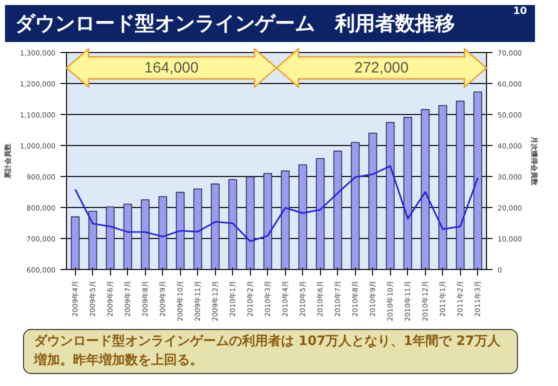 The height and width of the screenshot is (386, 558). Describe the element at coordinates (270, 351) in the screenshot. I see `text: ダウンロード型オンラインゲームの利用者は 107万人となり、1年間で 27万人増加。昨年増加数を上回る。` at that location.